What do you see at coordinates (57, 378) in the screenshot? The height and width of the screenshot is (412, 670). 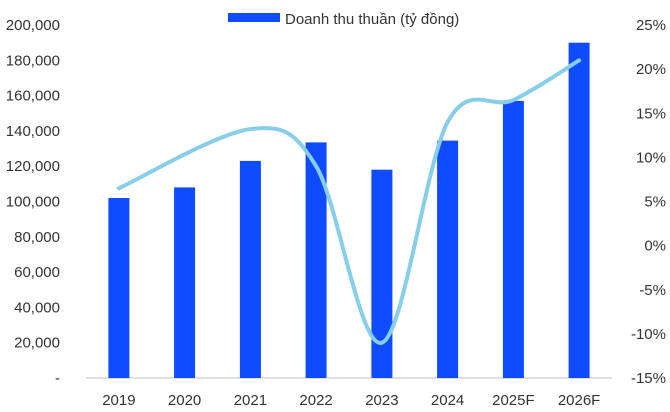 I see `left-tick-label: -` at bounding box center [57, 378].